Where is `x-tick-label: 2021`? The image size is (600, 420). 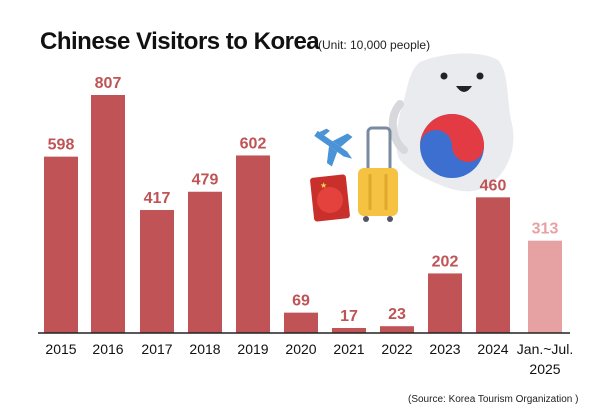
x-tick-label: 2021 is located at coordinates (348, 349).